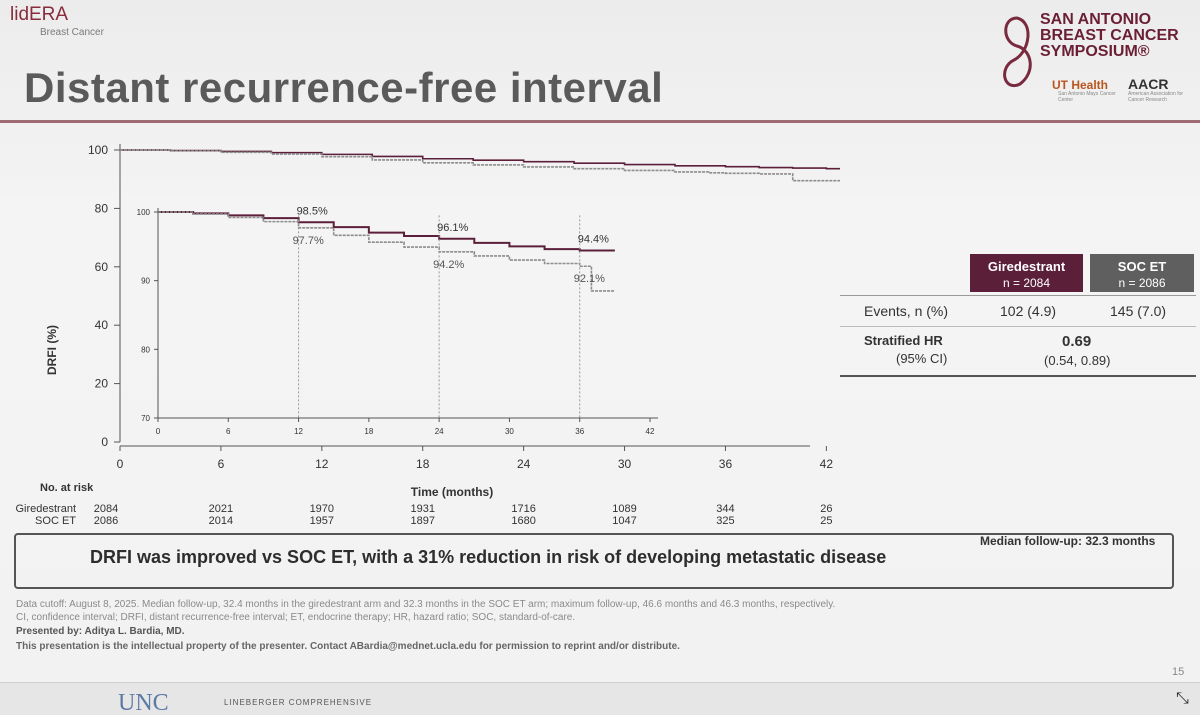  I want to click on inset-x-tick-label: 0, so click(158, 431).